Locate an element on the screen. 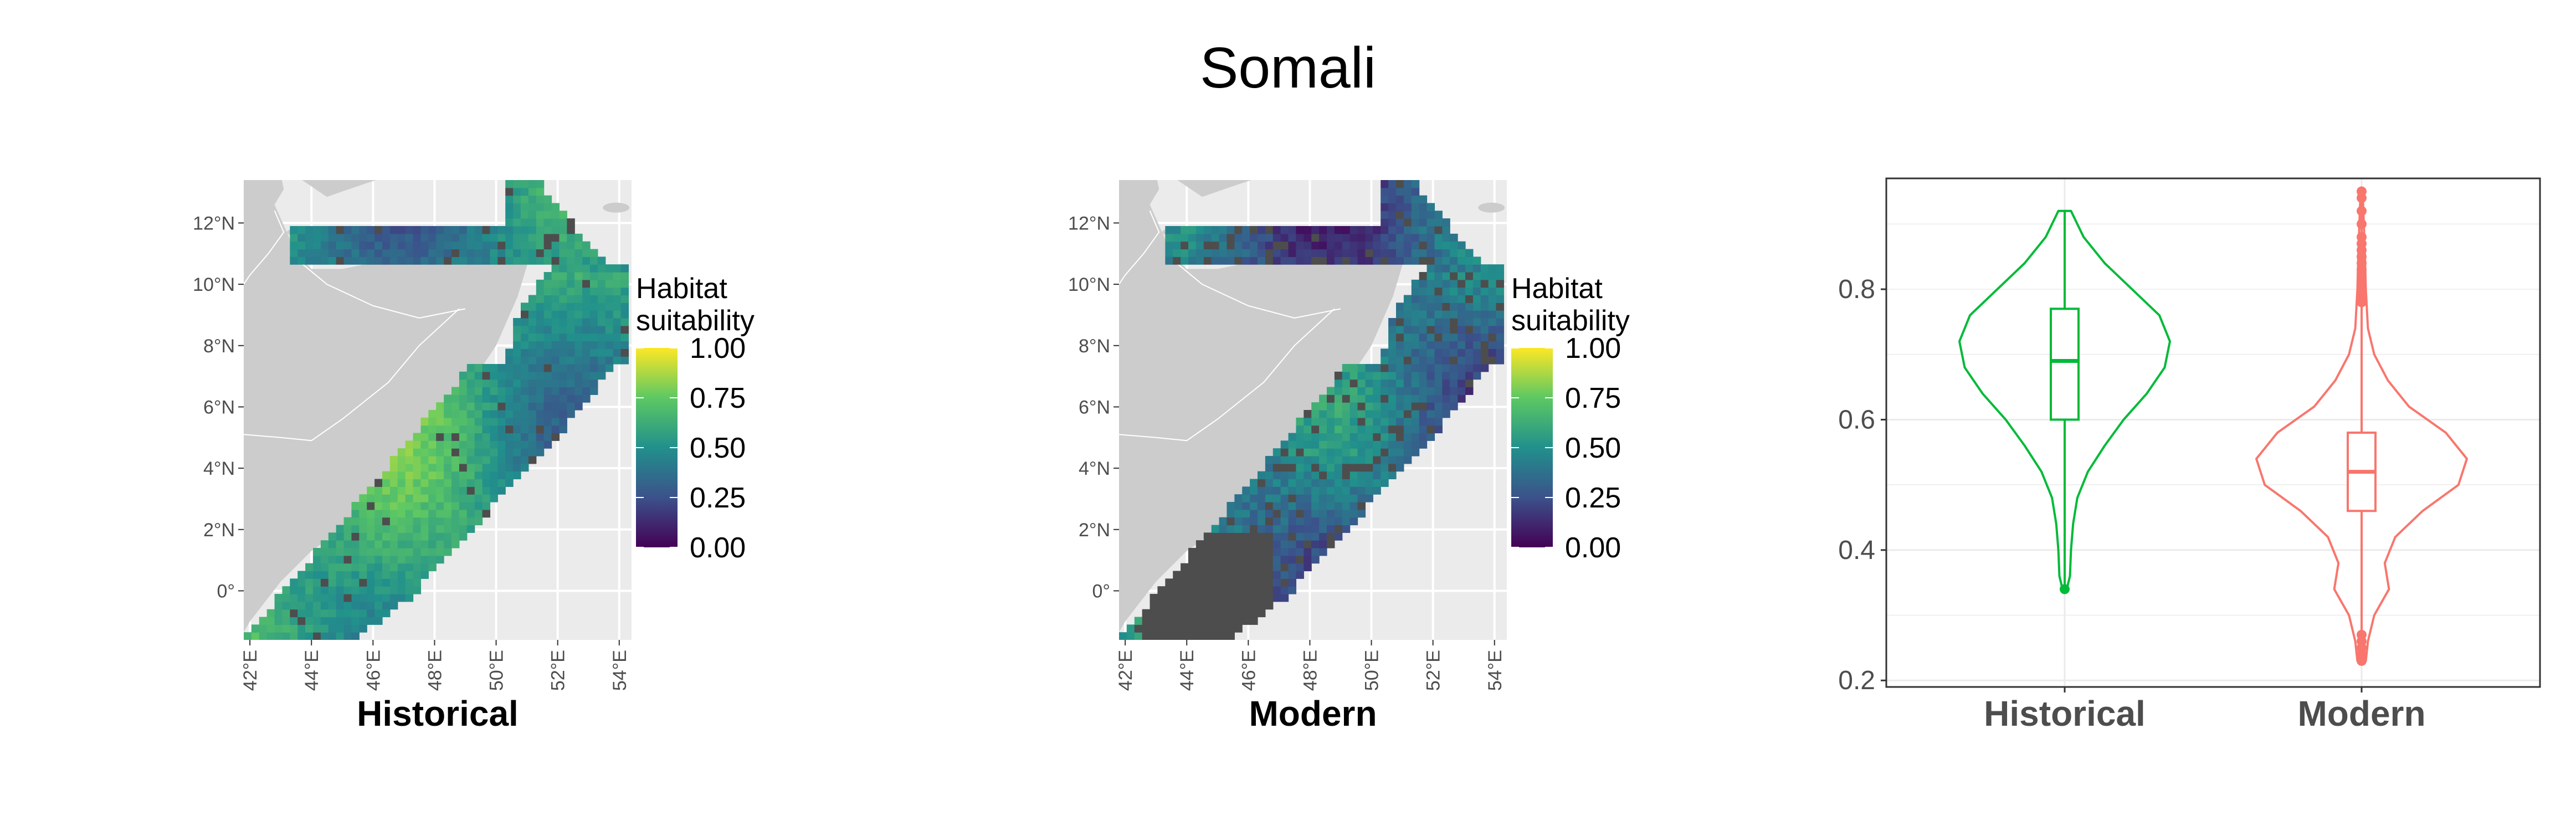 Image resolution: width=2576 pixels, height=831 pixels. lat-tick-label: 8°N is located at coordinates (219, 346).